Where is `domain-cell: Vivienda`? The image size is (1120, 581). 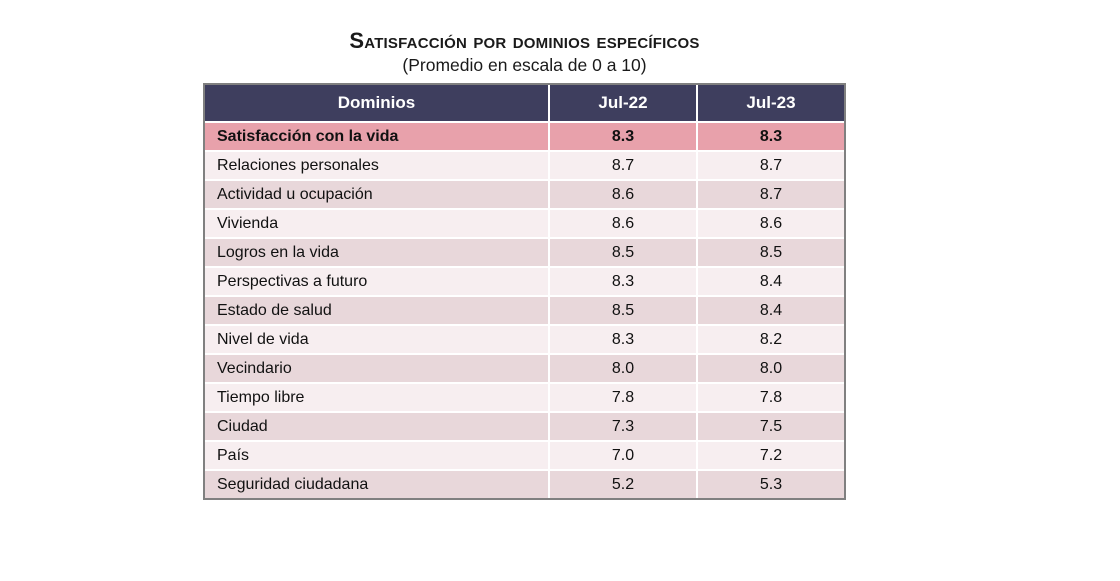
domain-cell: Vivienda is located at coordinates (376, 222).